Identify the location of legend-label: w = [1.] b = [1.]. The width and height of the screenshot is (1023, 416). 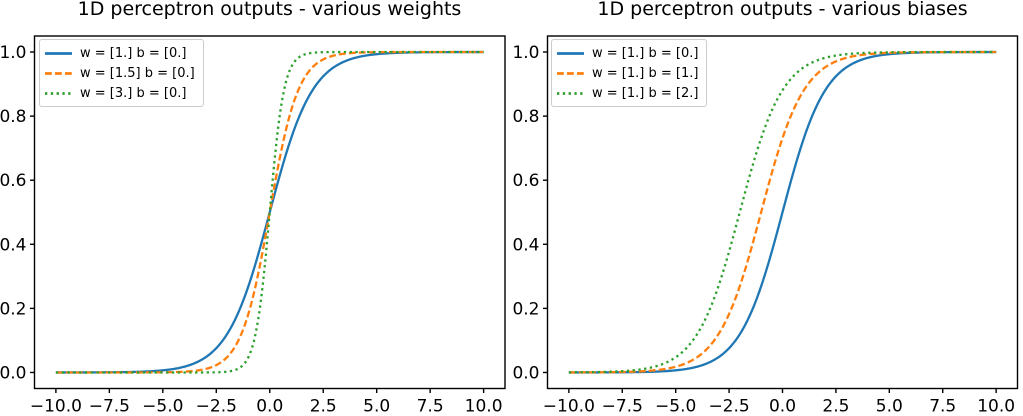
(645, 73).